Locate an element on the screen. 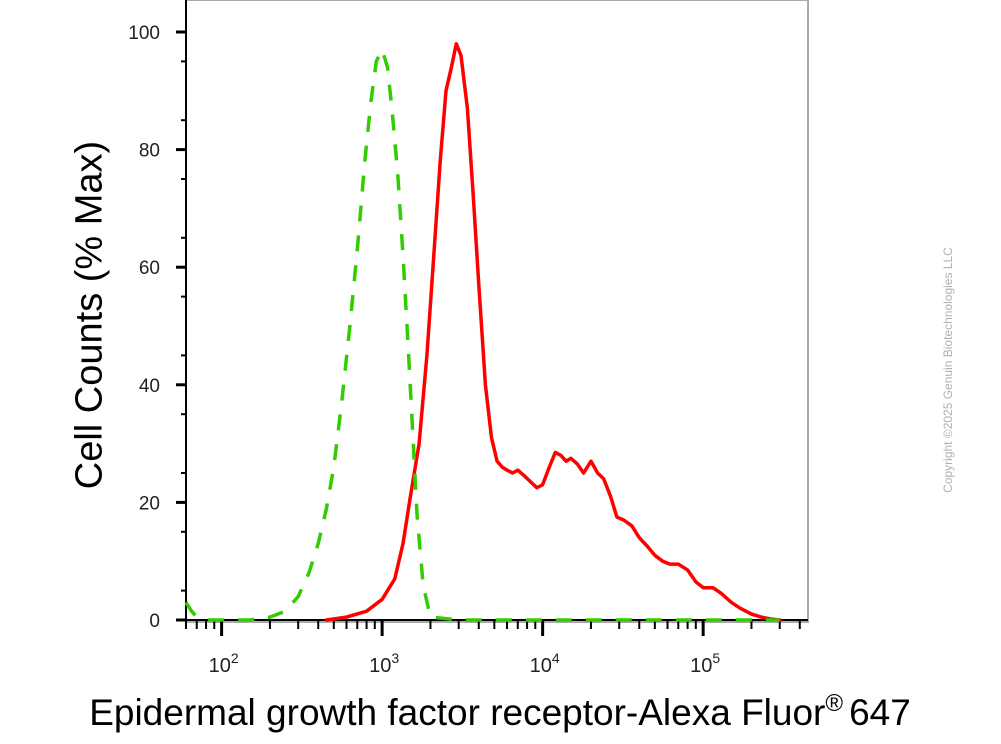 The image size is (1001, 744). x-tick-exponent: 4 is located at coordinates (556, 658).